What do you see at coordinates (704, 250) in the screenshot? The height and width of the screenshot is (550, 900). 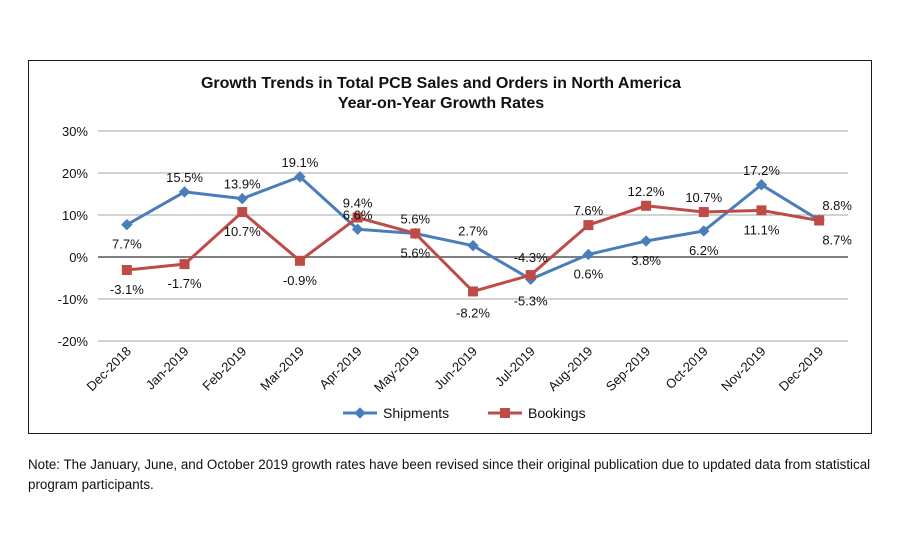 I see `shipments-data-label: 6.2%` at bounding box center [704, 250].